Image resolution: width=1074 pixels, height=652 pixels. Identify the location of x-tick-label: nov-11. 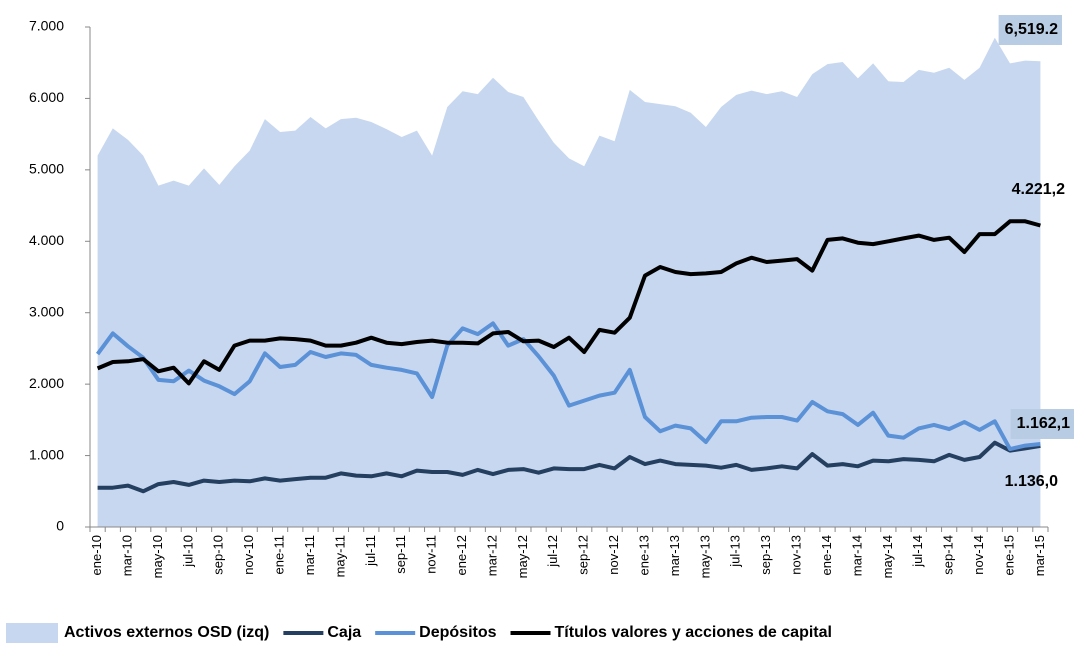
(431, 554).